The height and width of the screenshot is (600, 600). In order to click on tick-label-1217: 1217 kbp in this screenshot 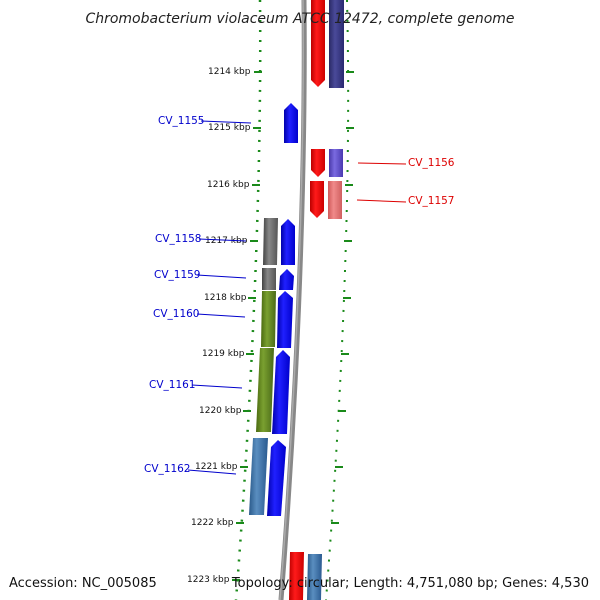, I will do `click(226, 241)`.